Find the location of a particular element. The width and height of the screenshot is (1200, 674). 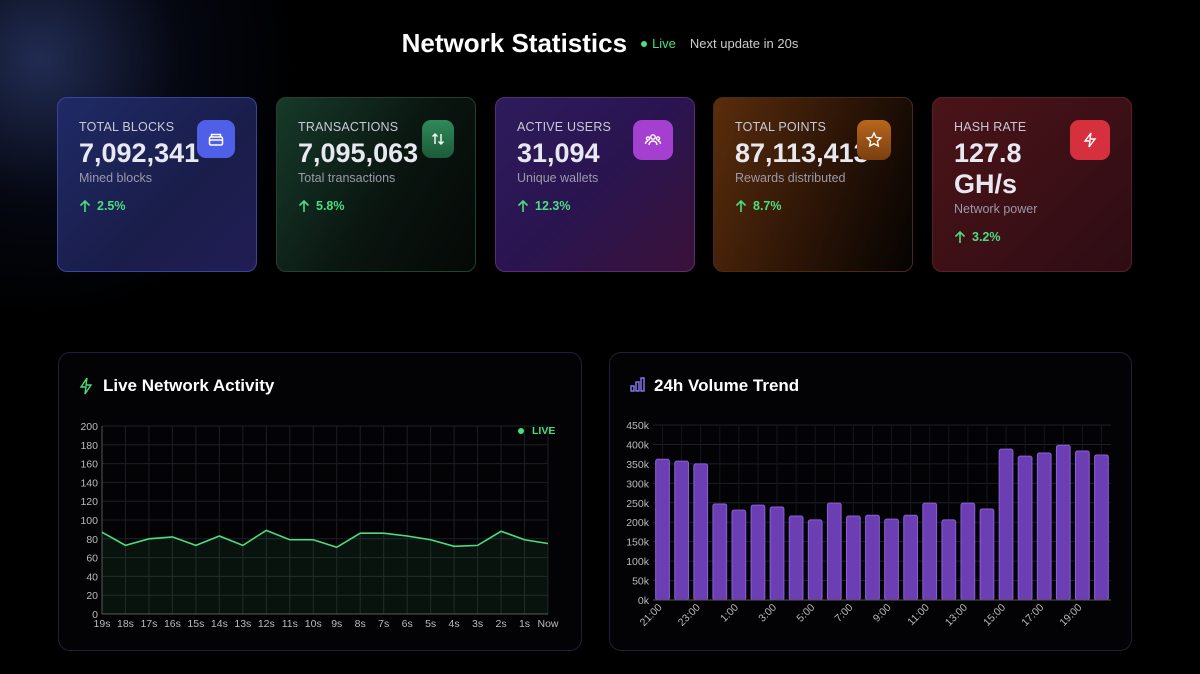

x-tick-label: 9s is located at coordinates (336, 624).